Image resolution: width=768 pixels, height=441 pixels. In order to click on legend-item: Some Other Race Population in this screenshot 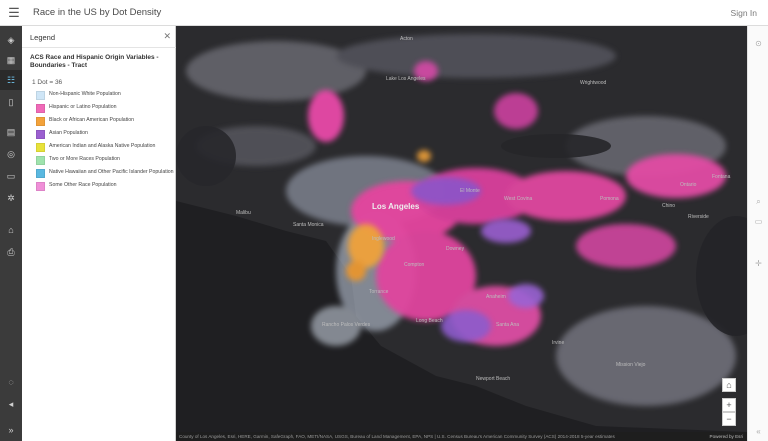, I will do `click(105, 186)`.